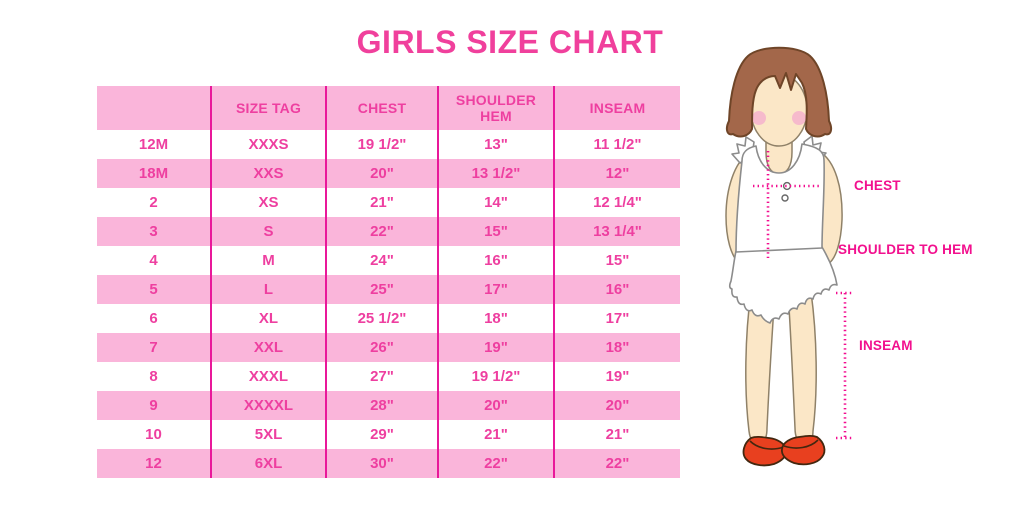 The width and height of the screenshot is (1024, 512). I want to click on table-cell: 25", so click(382, 289).